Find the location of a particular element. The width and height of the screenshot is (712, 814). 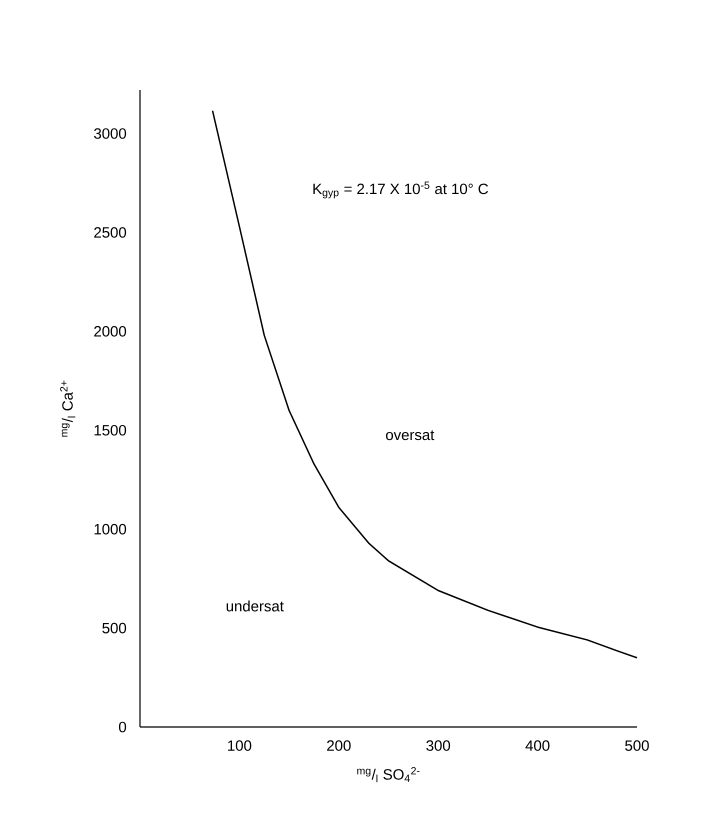

annotation: undersat is located at coordinates (255, 606).